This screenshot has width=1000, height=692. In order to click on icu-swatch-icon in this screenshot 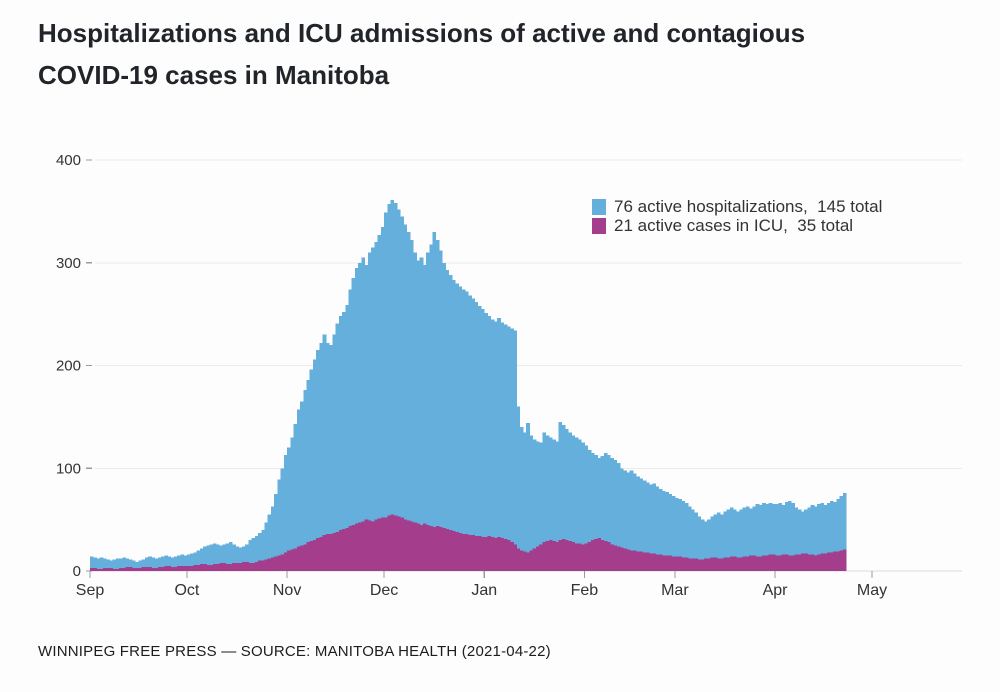, I will do `click(599, 225)`.